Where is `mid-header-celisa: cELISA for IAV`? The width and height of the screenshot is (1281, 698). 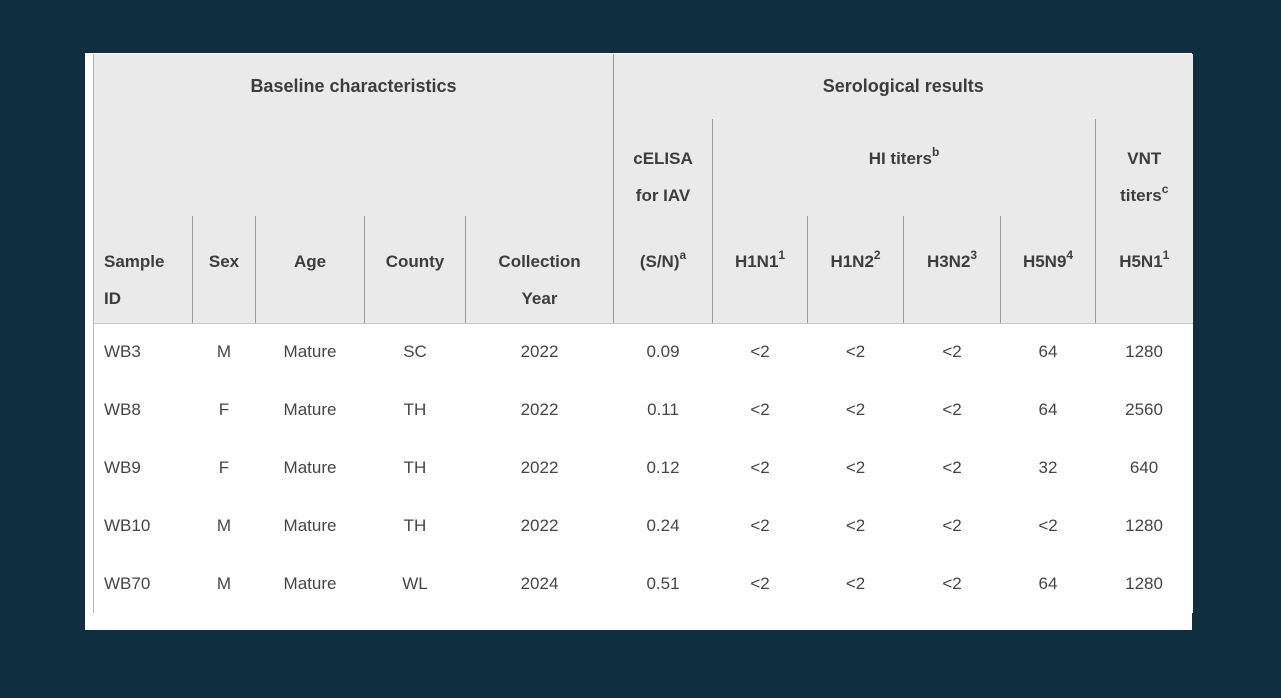 mid-header-celisa: cELISA for IAV is located at coordinates (663, 167).